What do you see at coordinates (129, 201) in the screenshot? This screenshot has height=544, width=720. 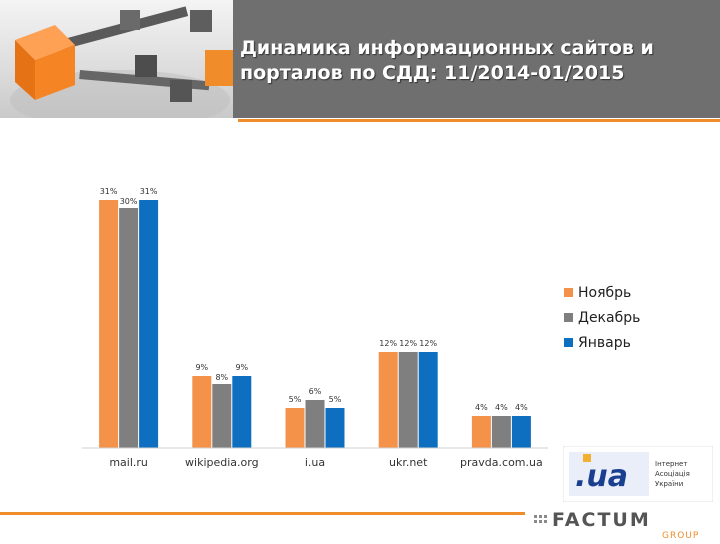 I see `data-label-mail-ru-1: 30%` at bounding box center [129, 201].